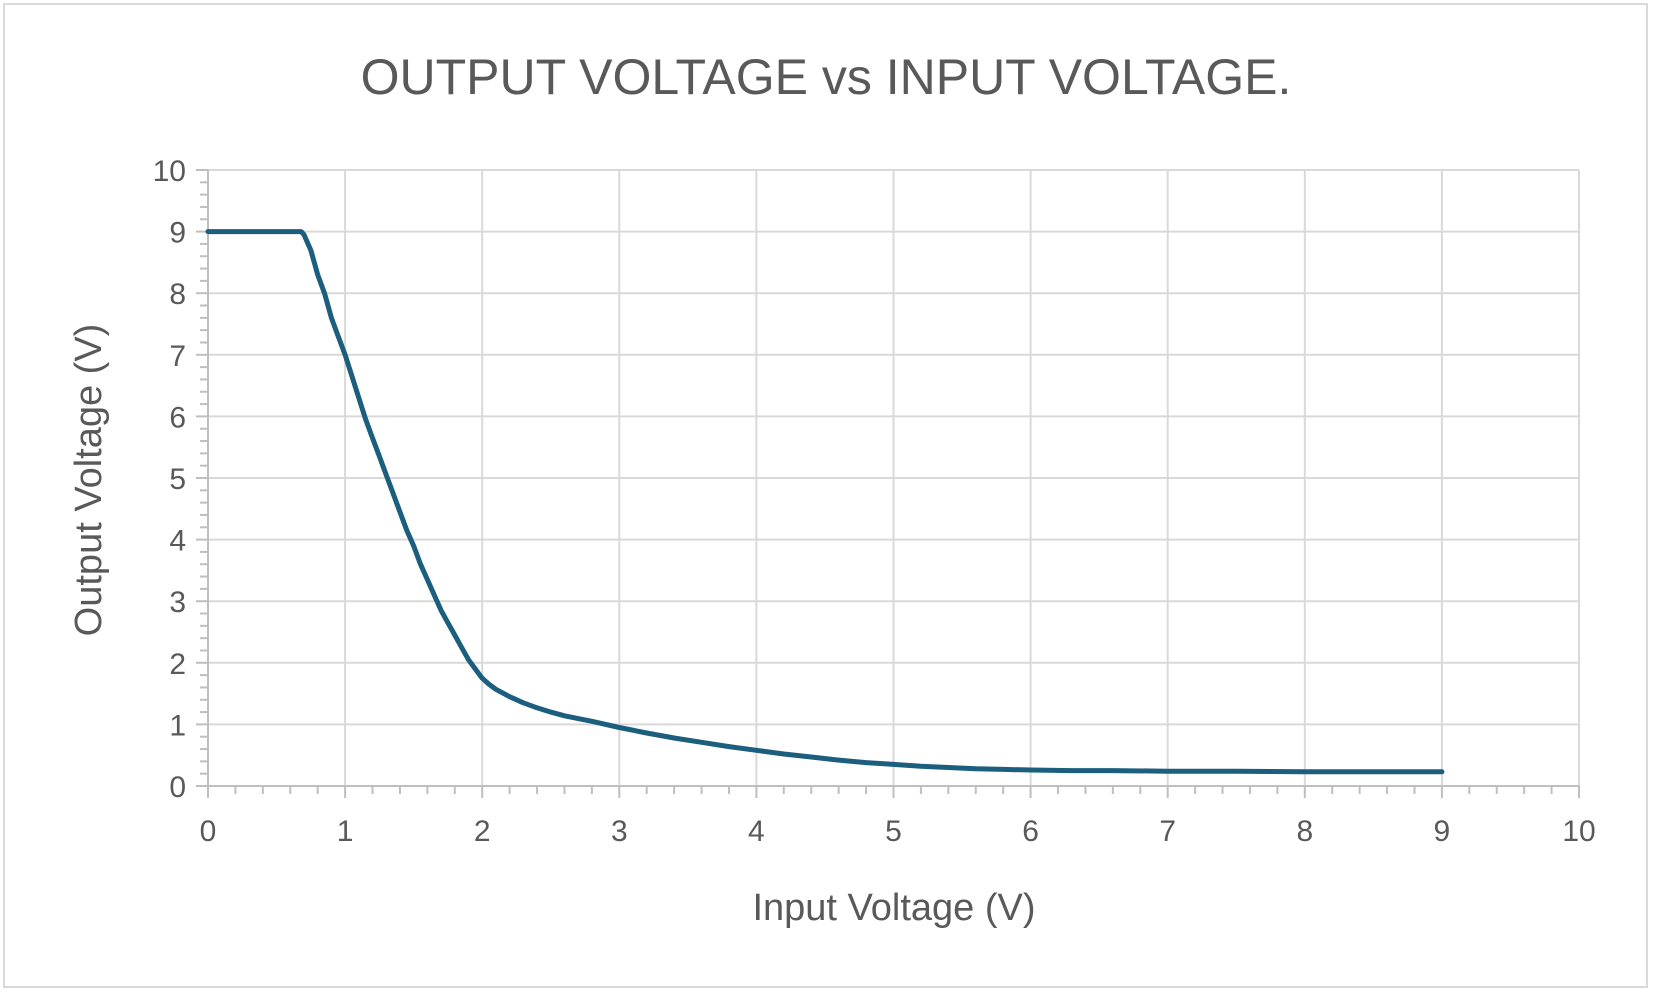 This screenshot has width=1653, height=993. Describe the element at coordinates (1167, 831) in the screenshot. I see `x-tick-label: 7` at that location.